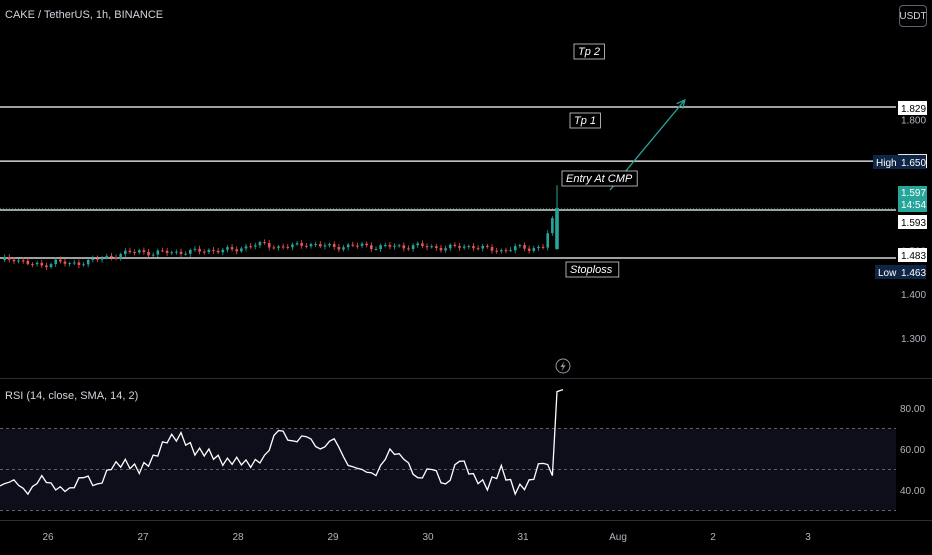 The width and height of the screenshot is (932, 555). I want to click on last-price-box, so click(912, 199).